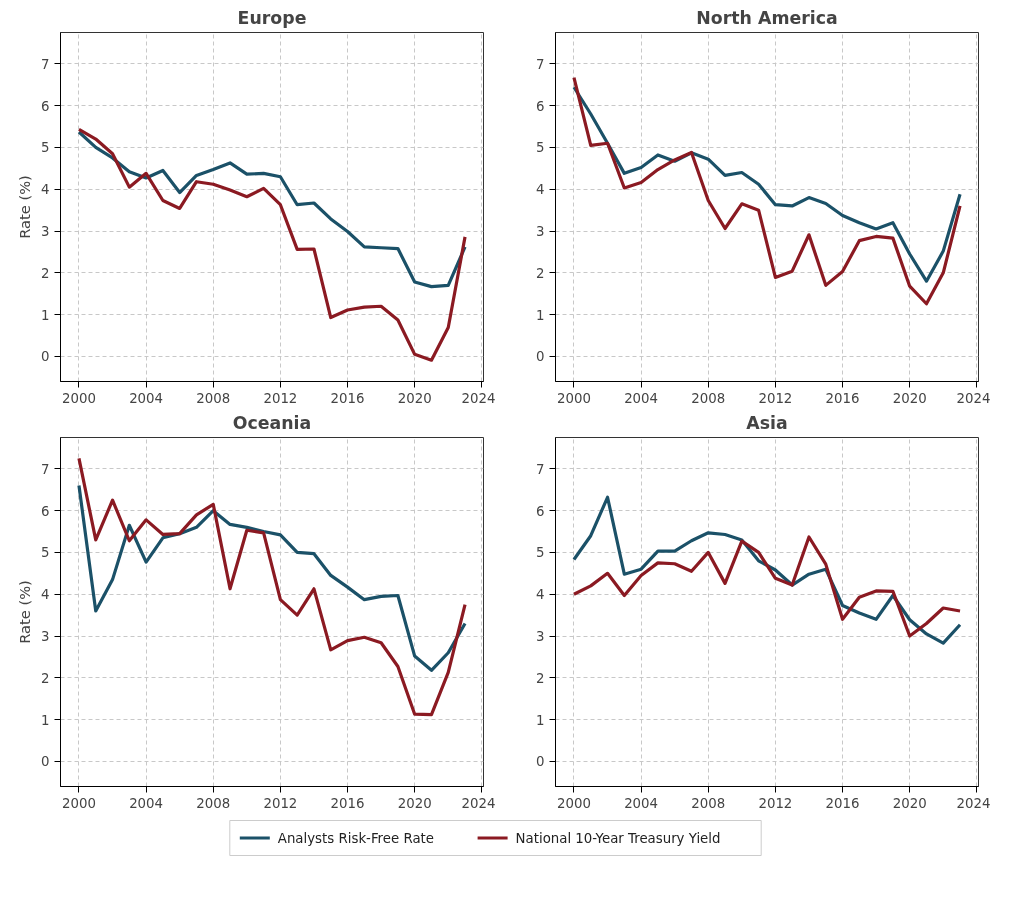 The width and height of the screenshot is (1023, 902). I want to click on chart-title: North America, so click(767, 17).